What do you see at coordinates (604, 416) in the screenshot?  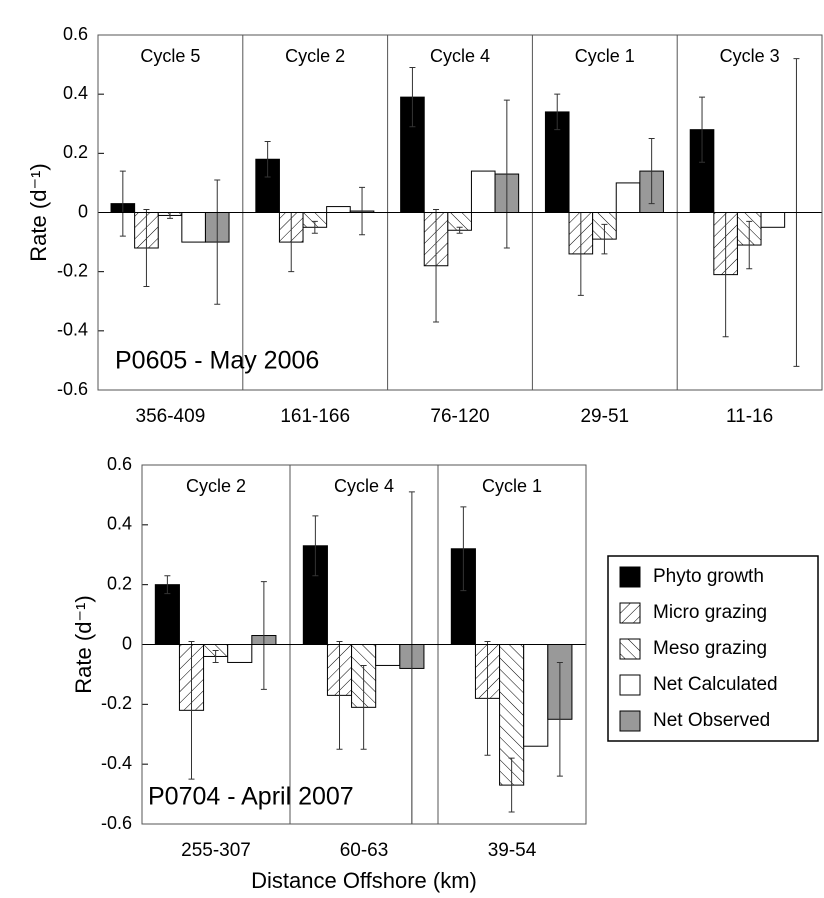 I see `x-tick-label: 29-51` at bounding box center [604, 416].